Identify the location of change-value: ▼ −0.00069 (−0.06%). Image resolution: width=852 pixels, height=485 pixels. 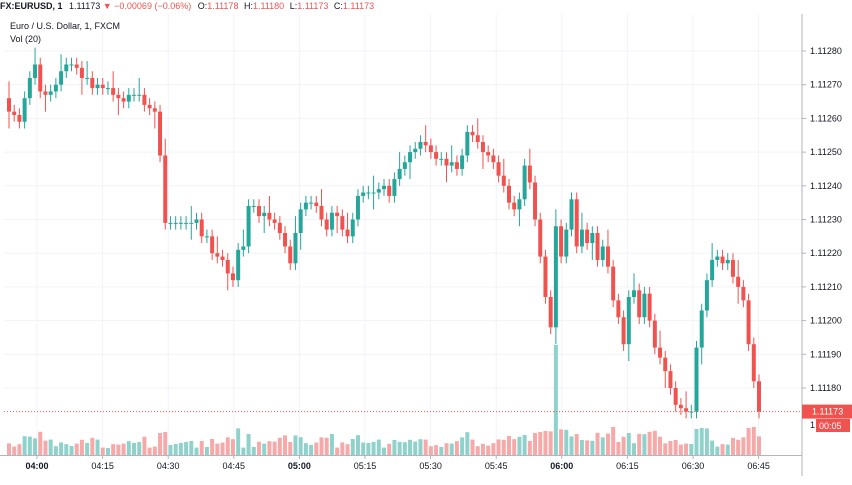
(147, 6).